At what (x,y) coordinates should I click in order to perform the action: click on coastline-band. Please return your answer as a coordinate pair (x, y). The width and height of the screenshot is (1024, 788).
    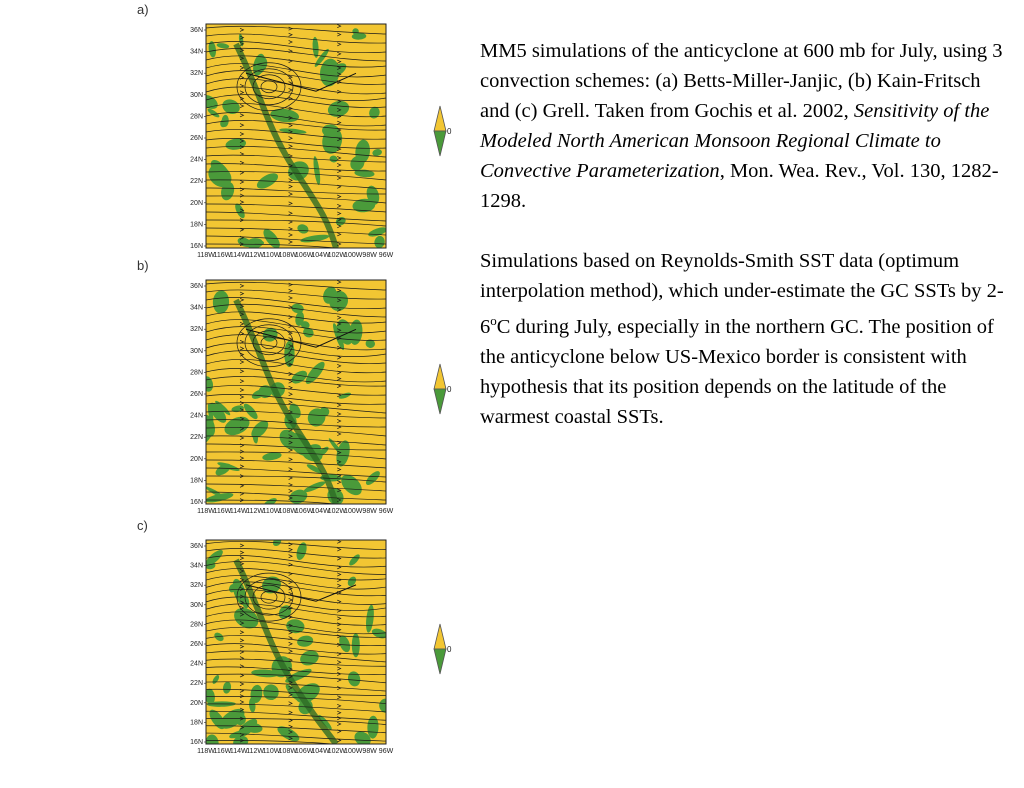
    Looking at the image, I should click on (286, 401).